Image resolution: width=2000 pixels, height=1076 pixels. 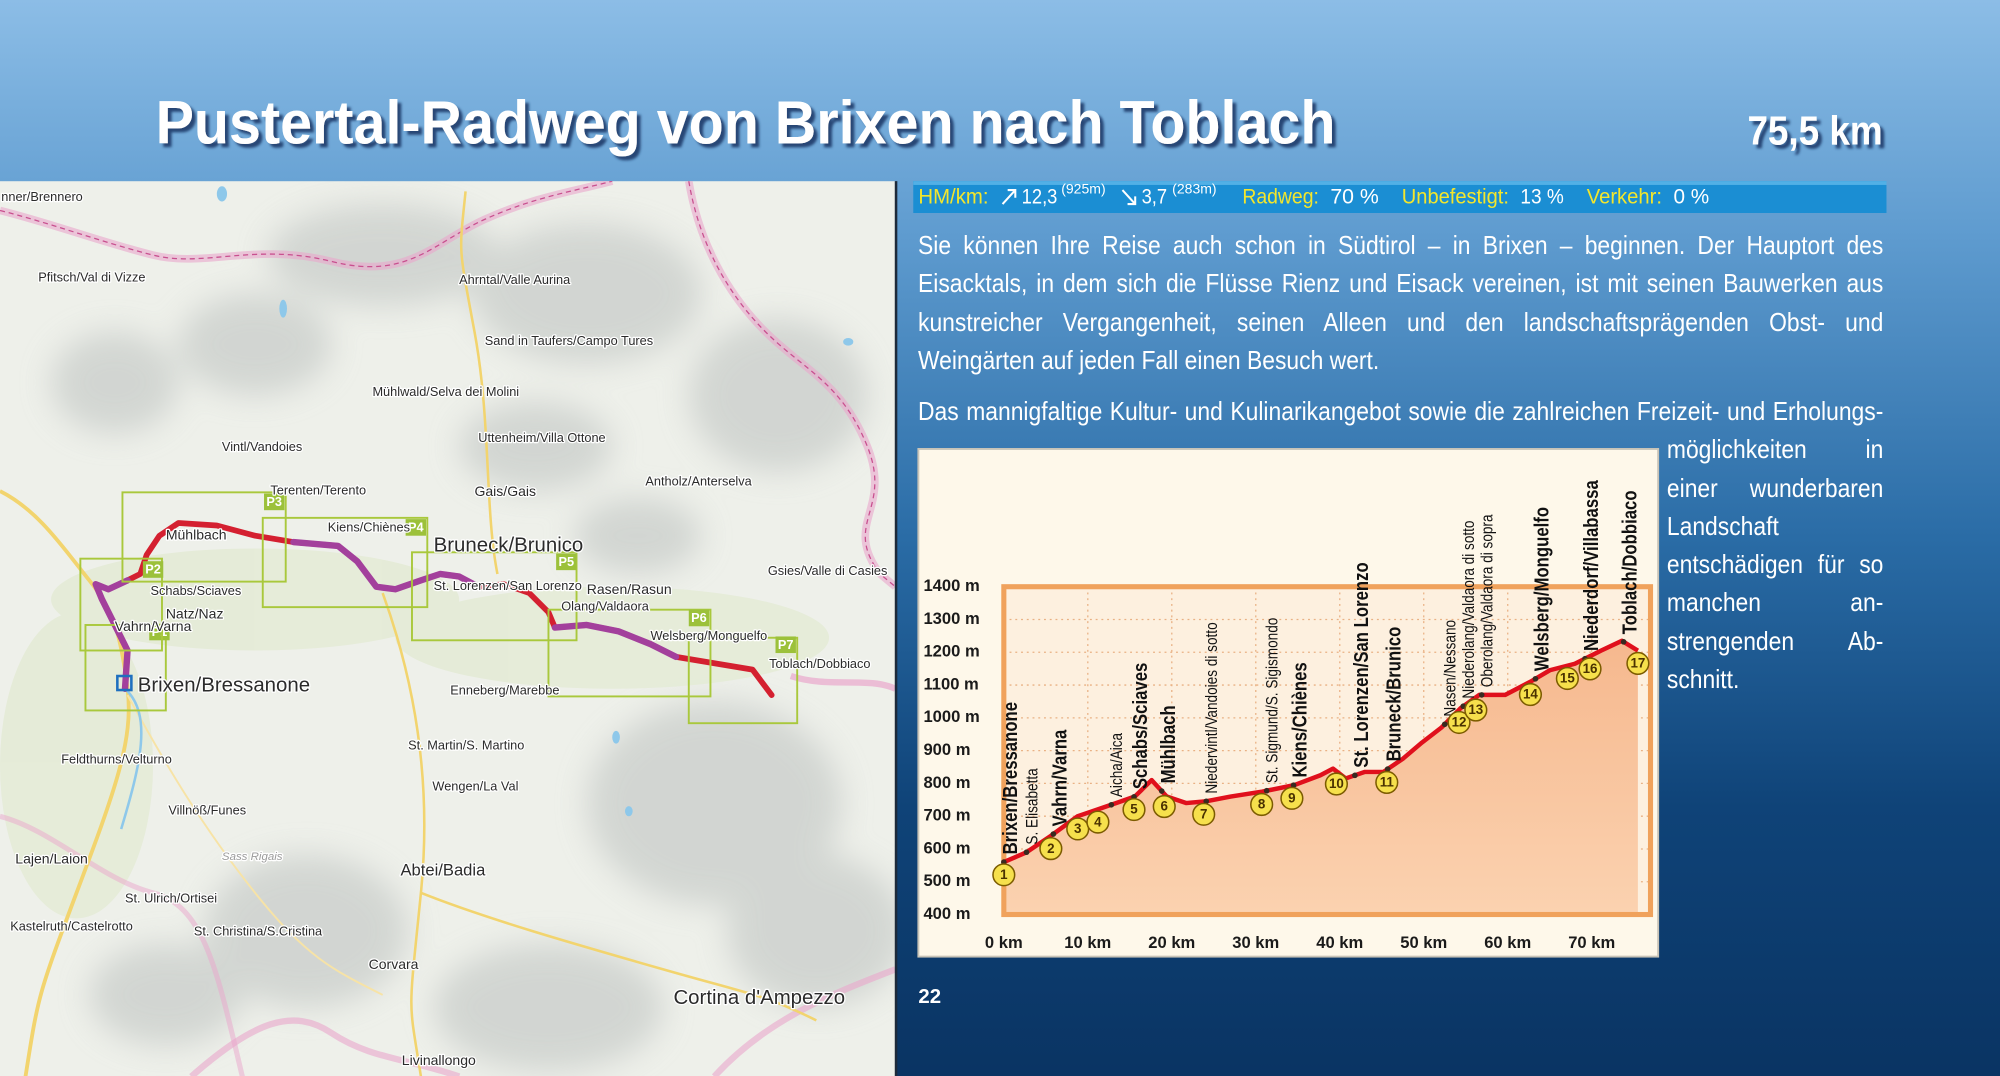 I want to click on descent-icon, so click(x=1129, y=197).